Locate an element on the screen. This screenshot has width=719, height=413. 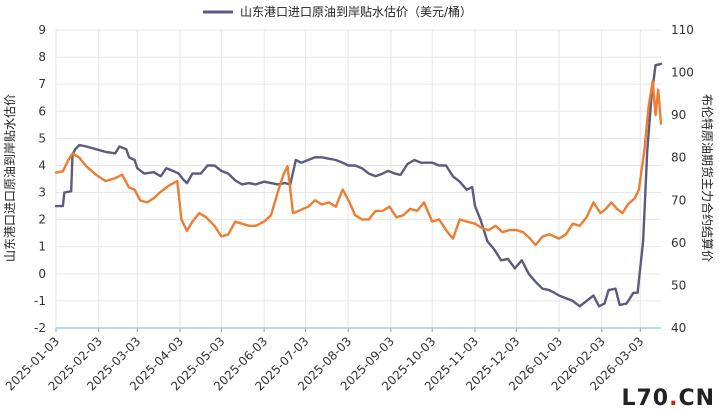
y-tick-right: 90 is located at coordinates (678, 115).